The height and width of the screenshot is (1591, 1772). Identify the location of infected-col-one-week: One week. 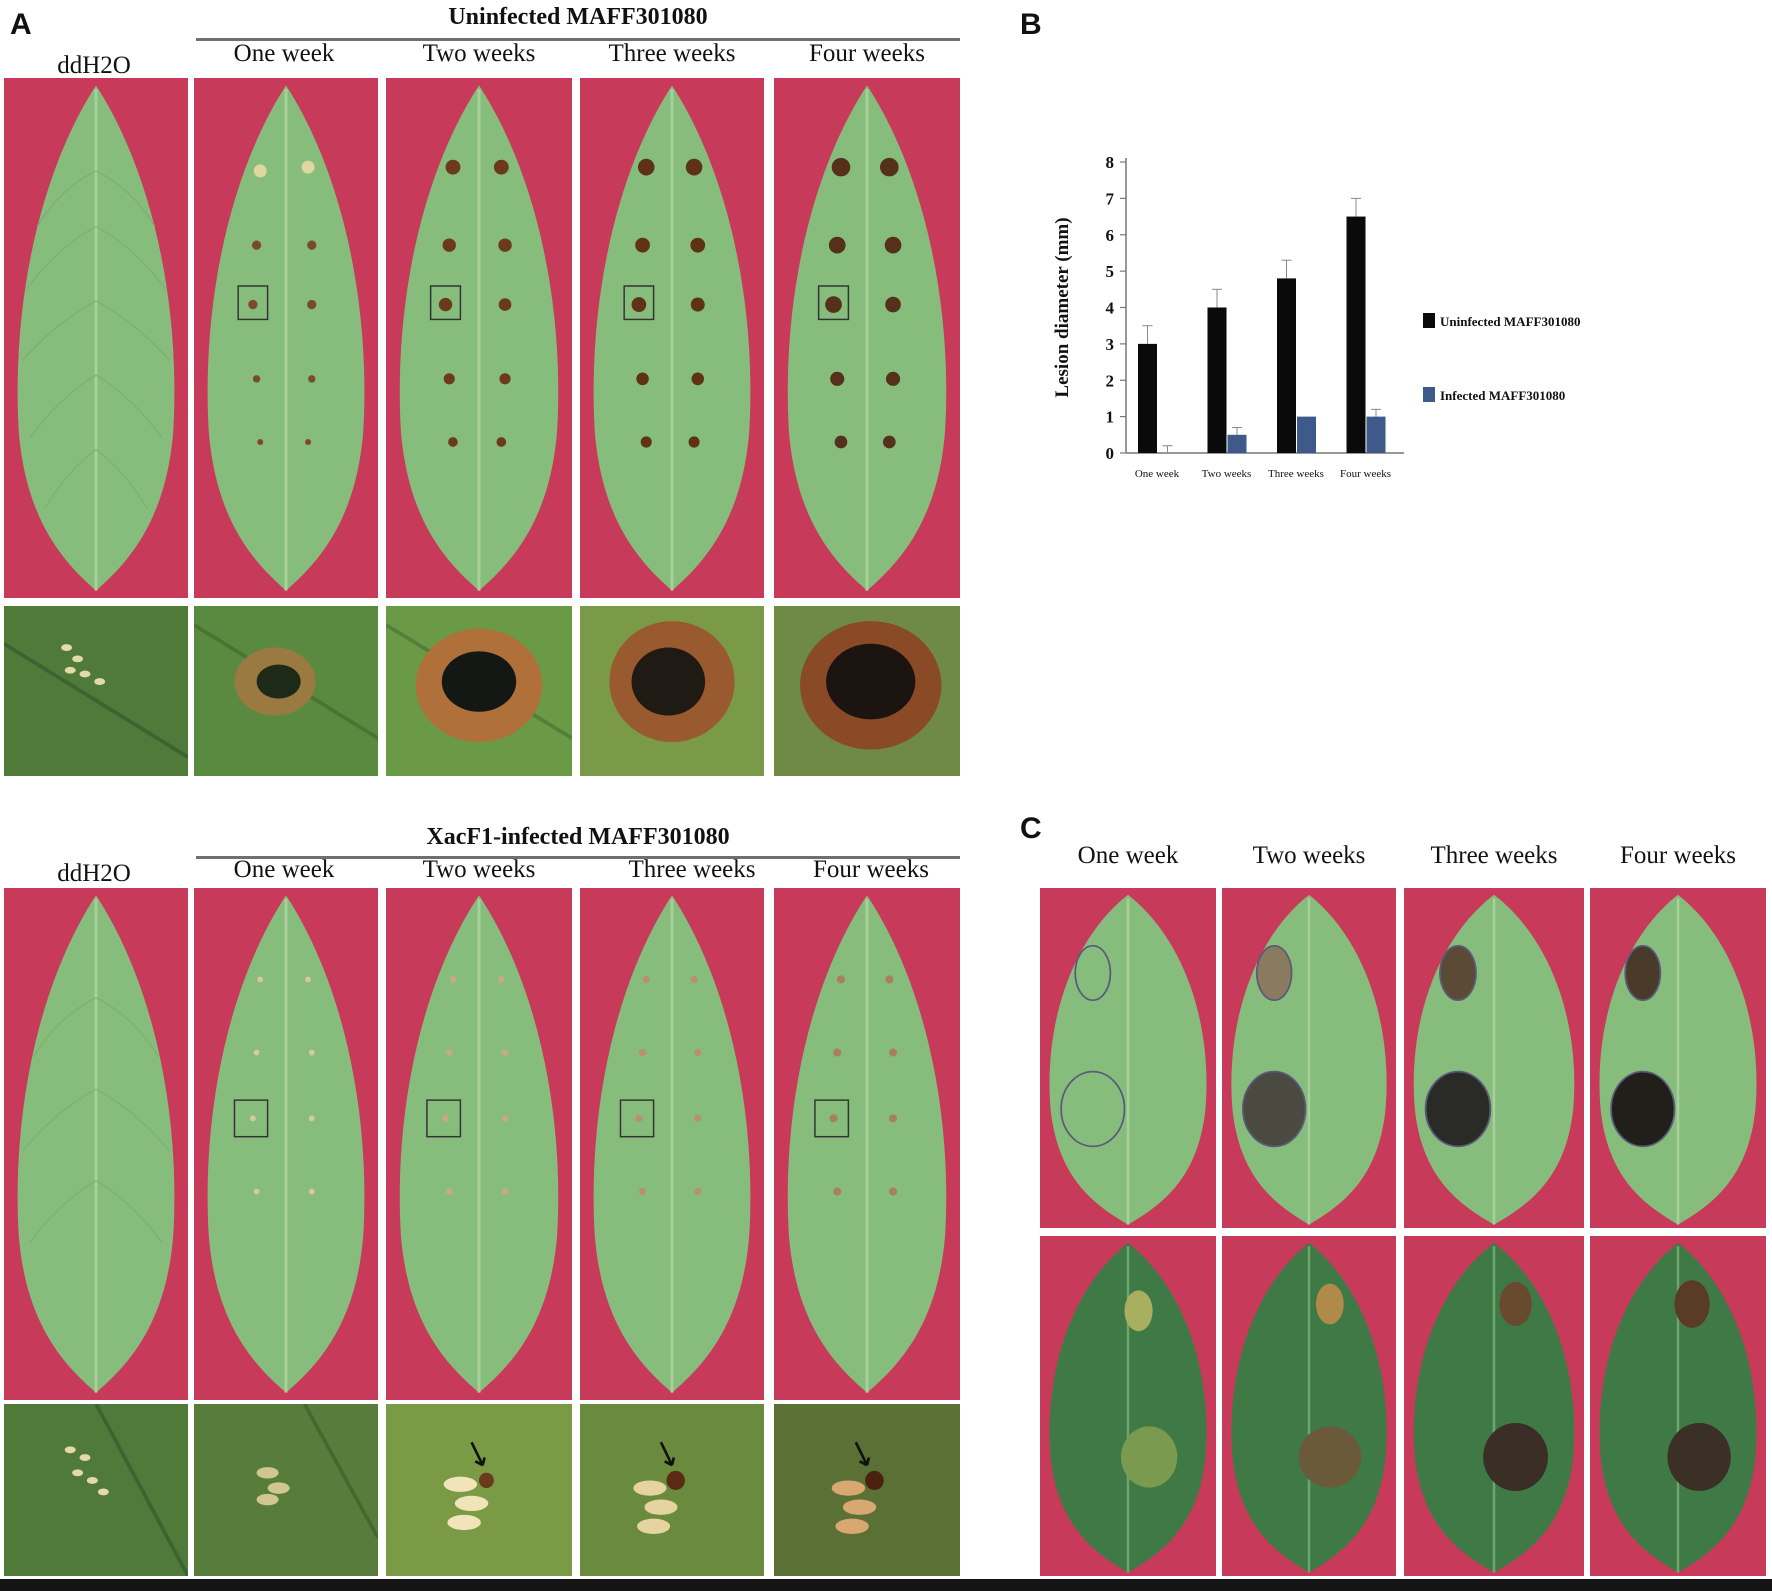
(284, 869).